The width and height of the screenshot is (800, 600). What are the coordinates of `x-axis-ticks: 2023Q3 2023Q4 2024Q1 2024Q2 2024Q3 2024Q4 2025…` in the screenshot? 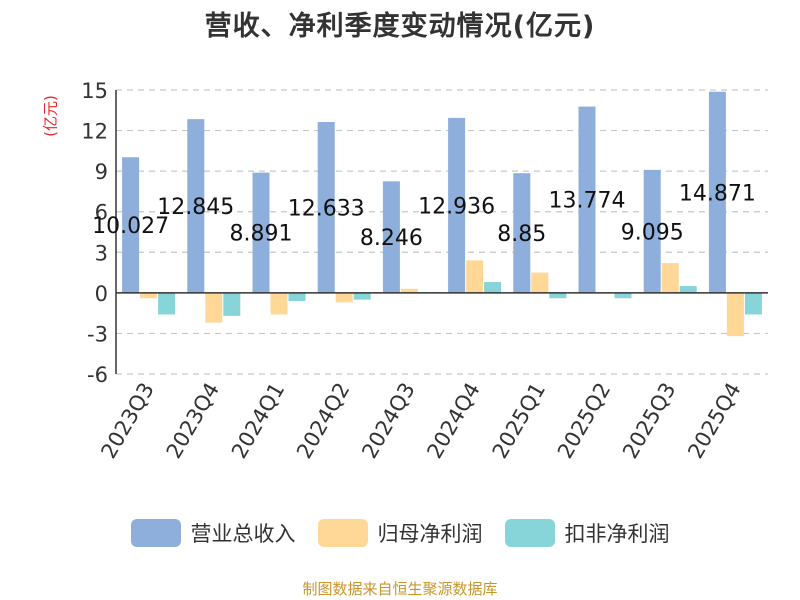 It's located at (420, 420).